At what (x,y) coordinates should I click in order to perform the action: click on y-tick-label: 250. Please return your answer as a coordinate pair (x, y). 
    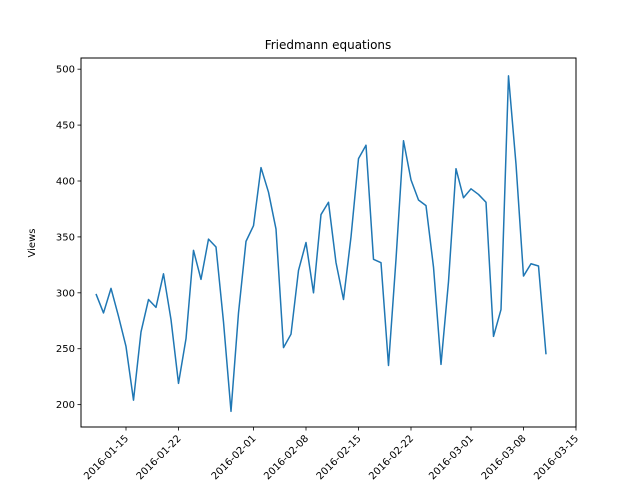
    Looking at the image, I should click on (65, 349).